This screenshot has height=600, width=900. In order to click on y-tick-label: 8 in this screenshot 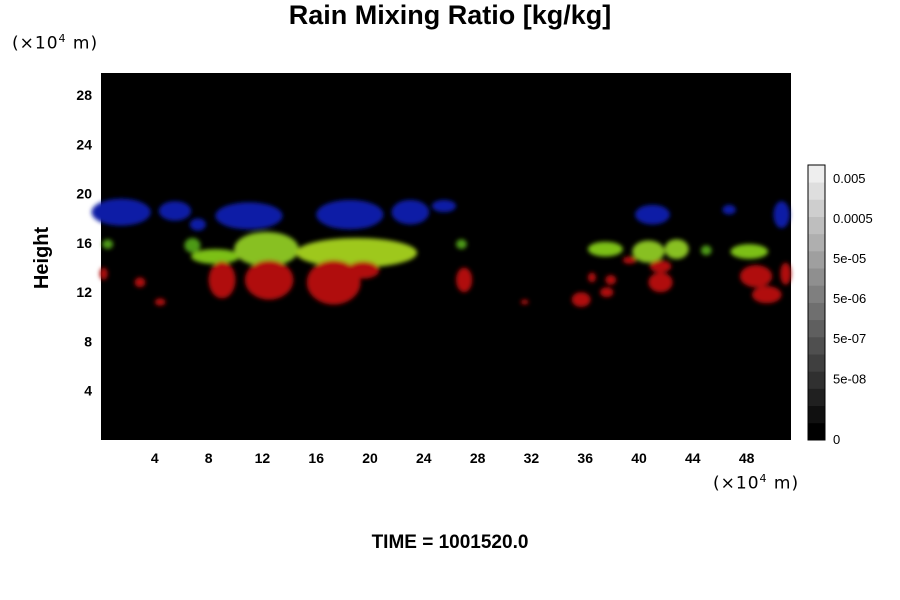, I will do `click(88, 341)`.